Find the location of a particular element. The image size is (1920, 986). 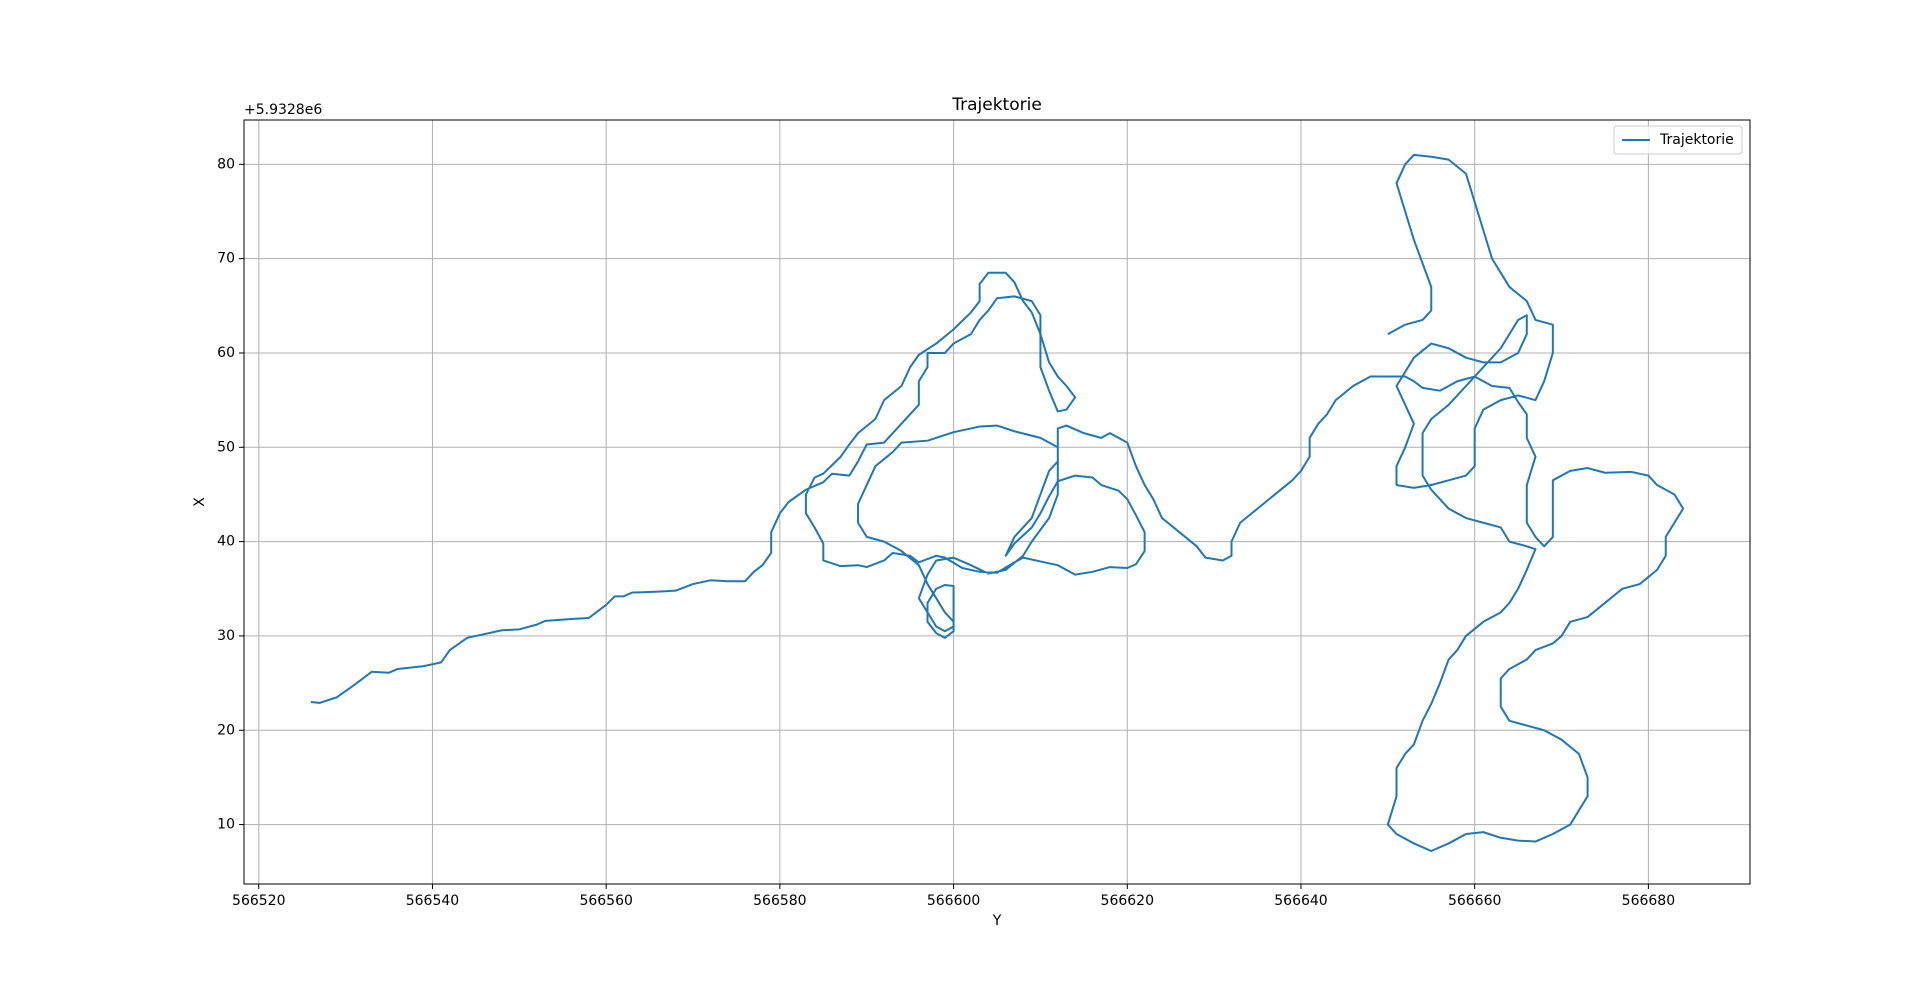

x-tick-label: 566580 is located at coordinates (779, 901).